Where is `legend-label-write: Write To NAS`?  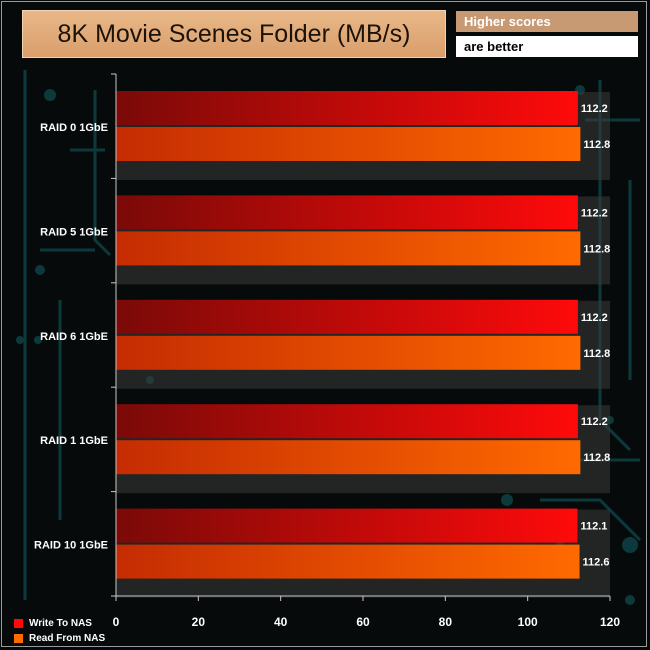
legend-label-write: Write To NAS is located at coordinates (60, 623).